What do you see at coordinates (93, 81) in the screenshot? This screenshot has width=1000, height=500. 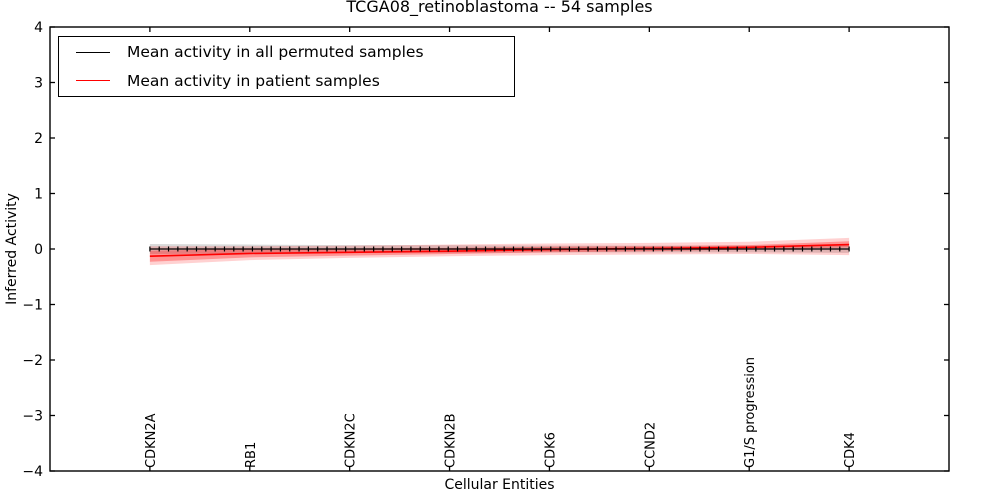 I see `legend-line-red` at bounding box center [93, 81].